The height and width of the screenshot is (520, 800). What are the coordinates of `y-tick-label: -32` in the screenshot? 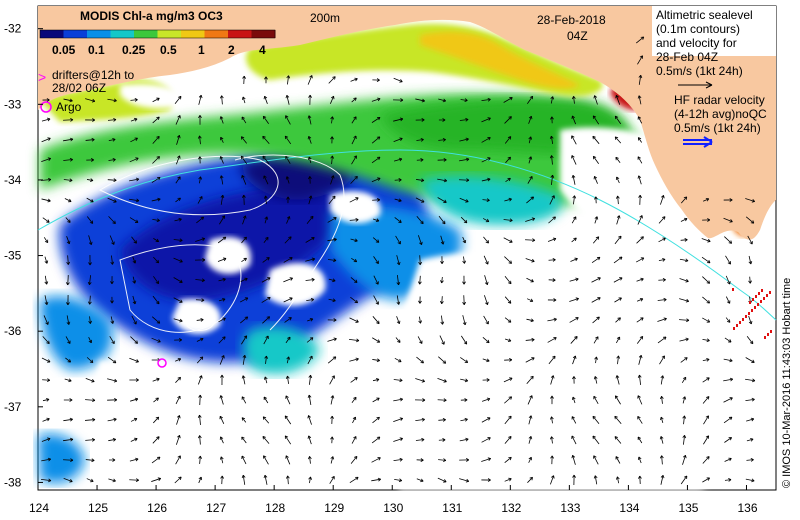 It's located at (13, 29).